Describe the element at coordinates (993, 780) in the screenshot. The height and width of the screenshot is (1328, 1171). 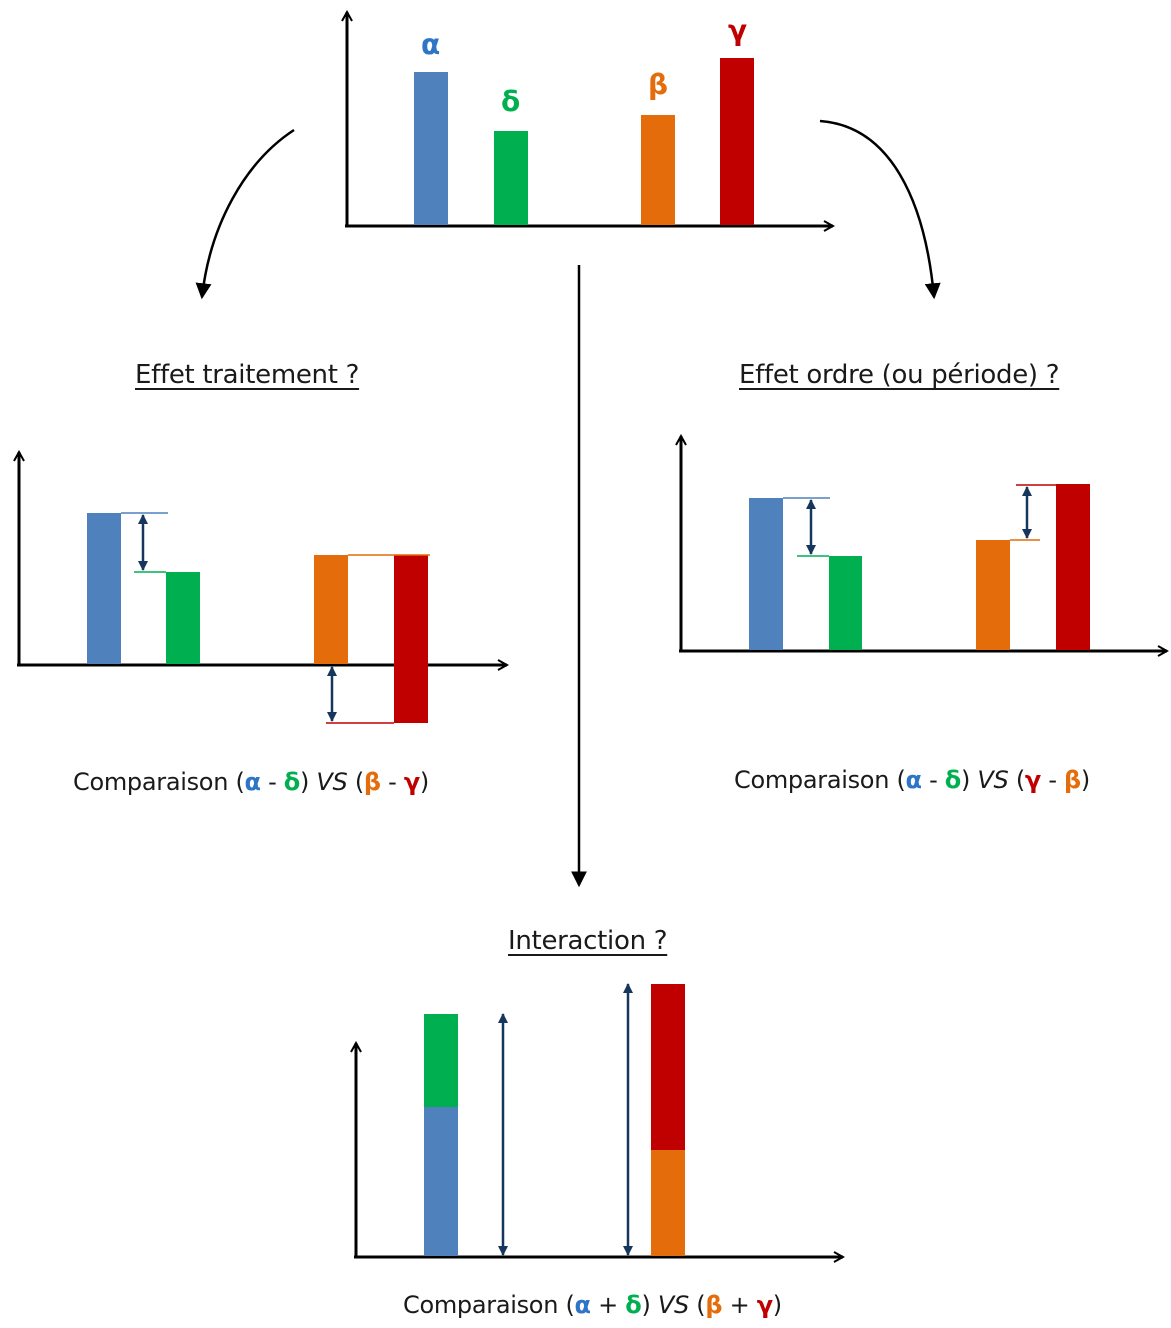
I see `caption-order-vs: VS` at that location.